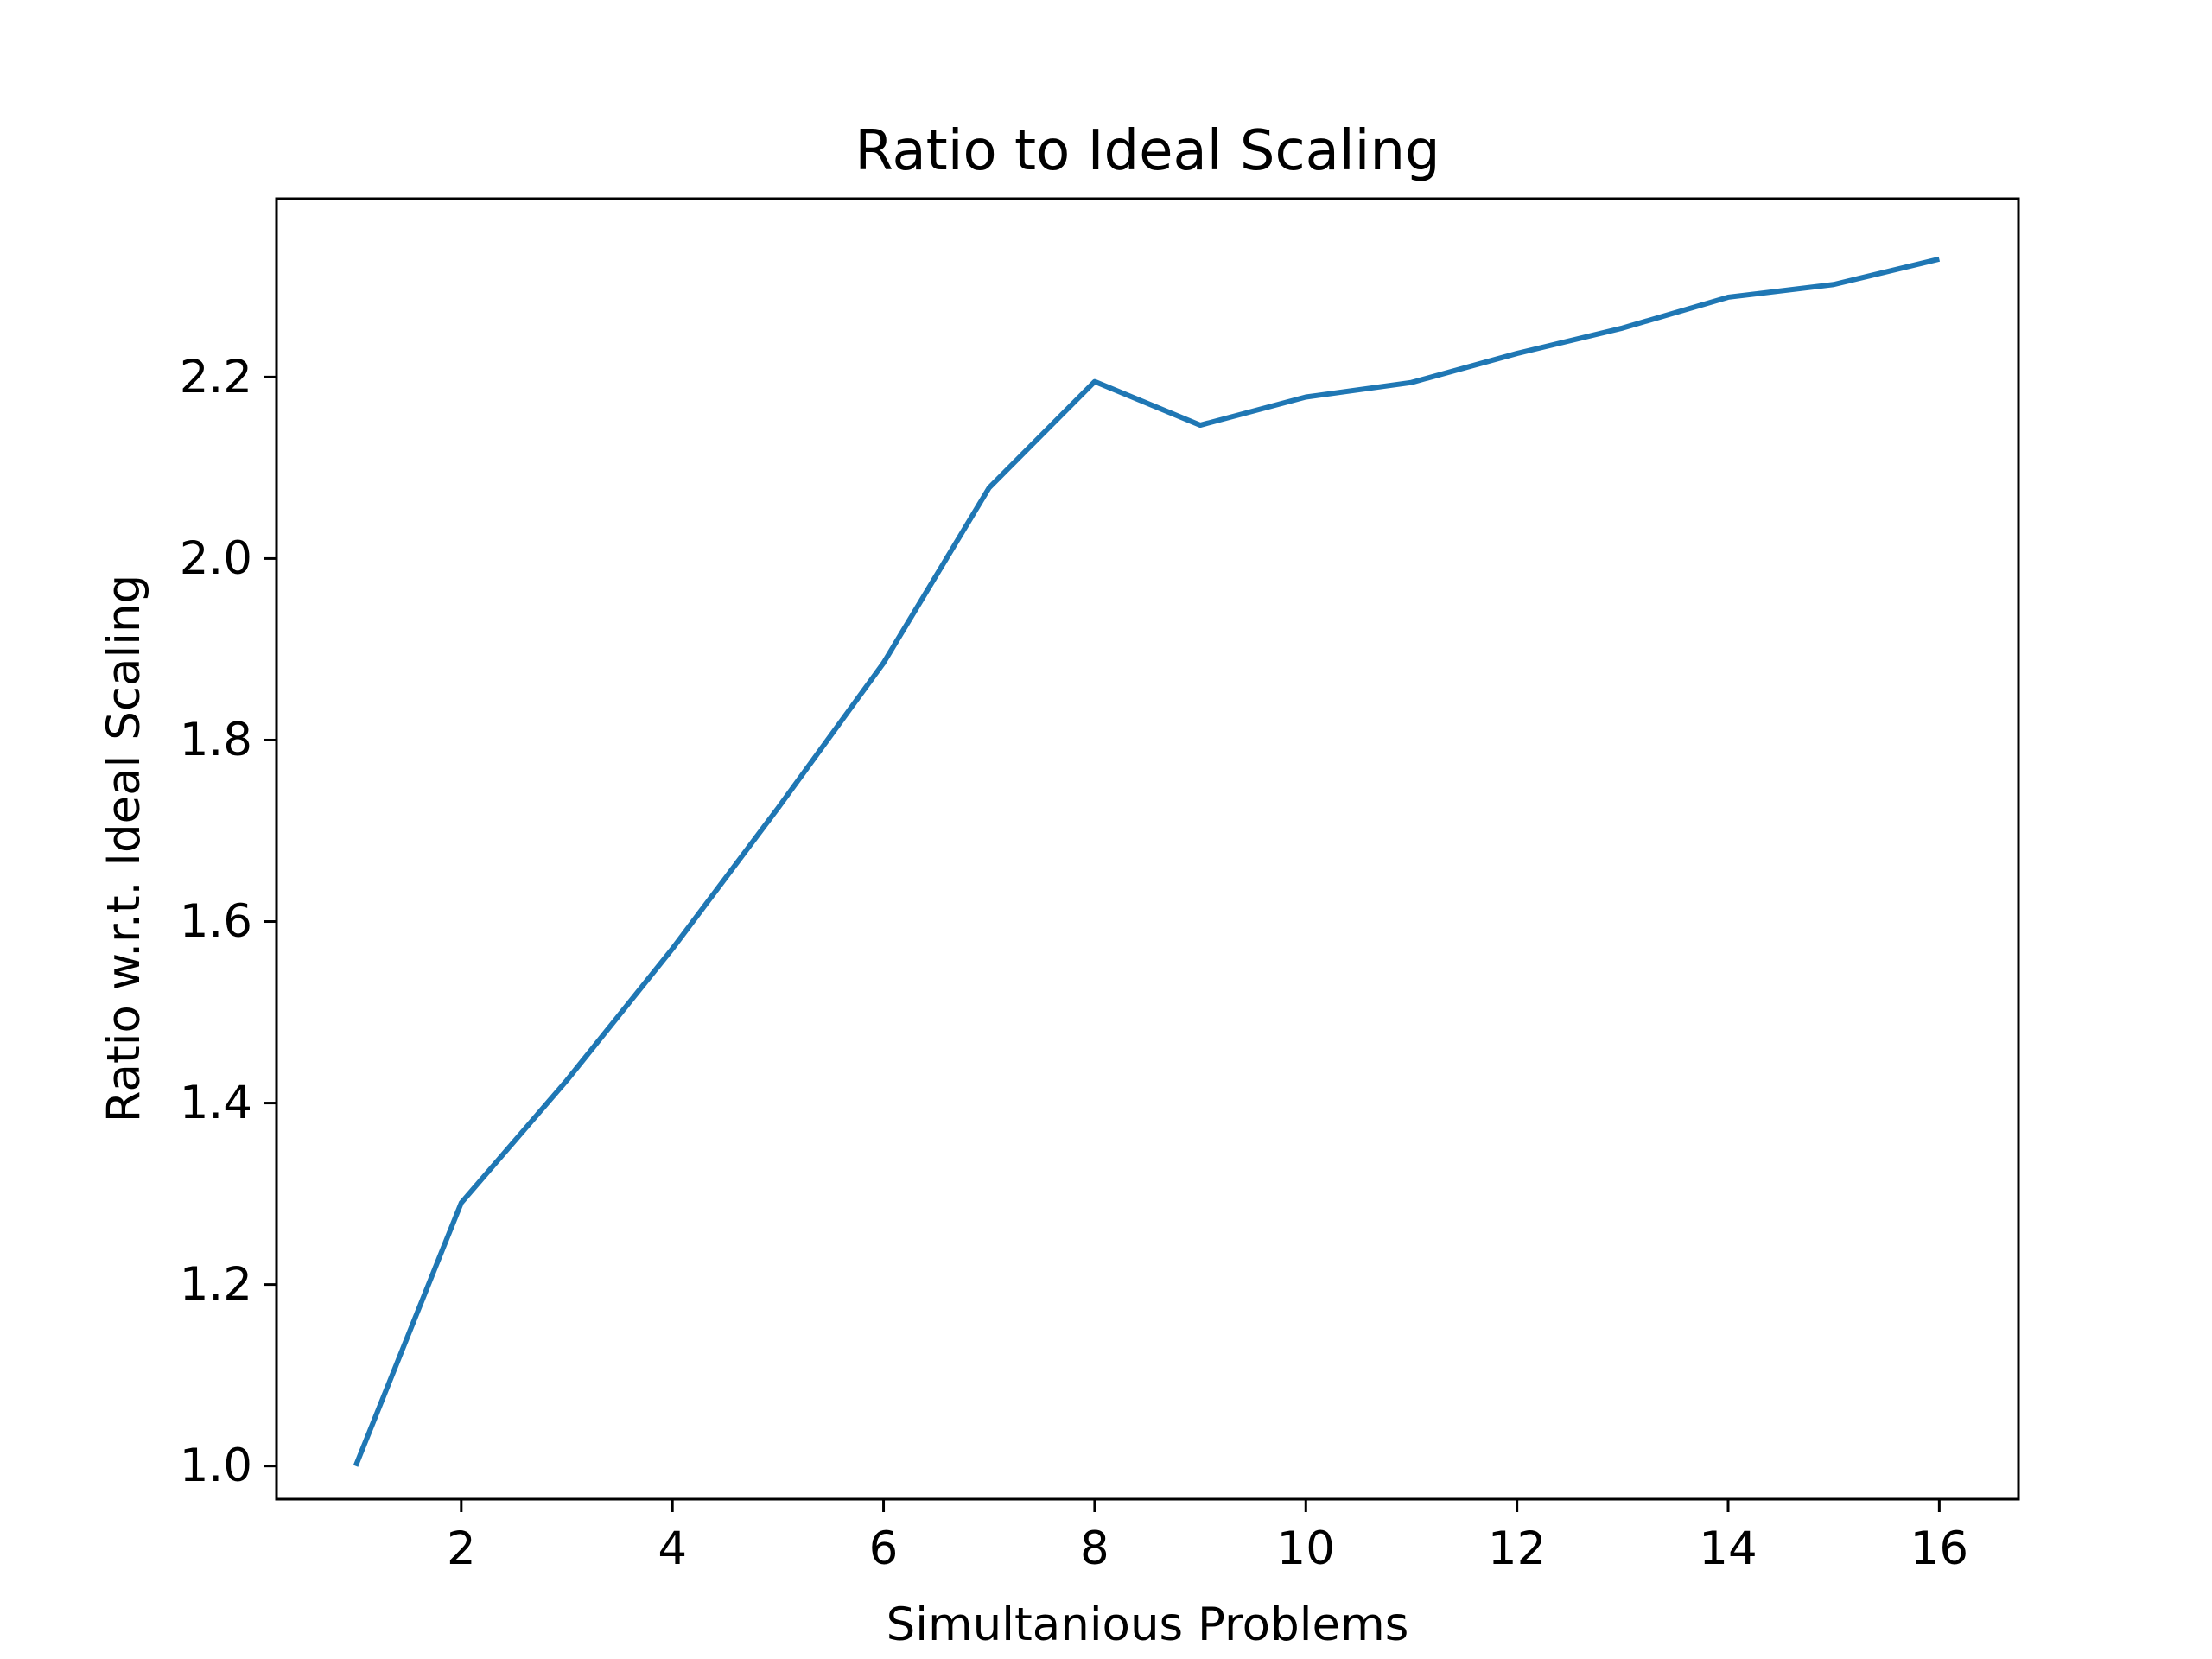  What do you see at coordinates (216, 558) in the screenshot?
I see `y-tick-label: 2.0` at bounding box center [216, 558].